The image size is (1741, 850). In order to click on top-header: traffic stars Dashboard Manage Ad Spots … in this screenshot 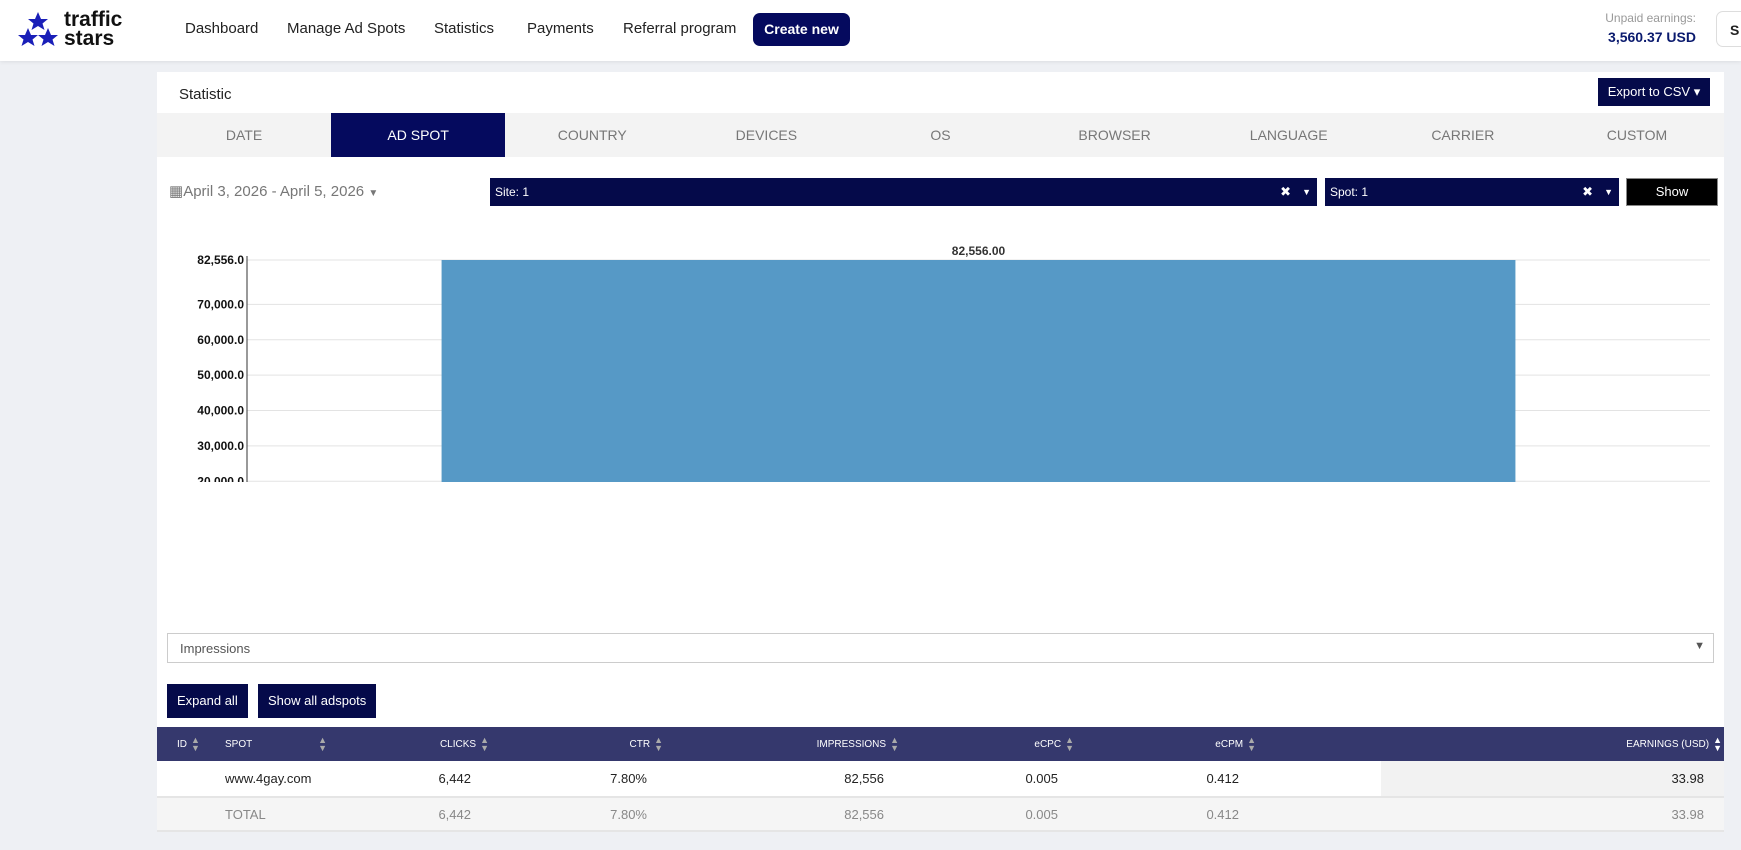, I will do `click(870, 30)`.